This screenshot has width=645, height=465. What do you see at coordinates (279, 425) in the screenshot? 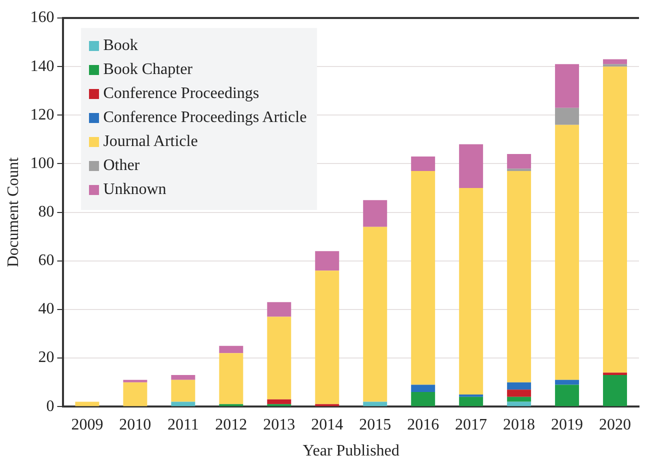
I see `x-tick-label: 2013` at bounding box center [279, 425].